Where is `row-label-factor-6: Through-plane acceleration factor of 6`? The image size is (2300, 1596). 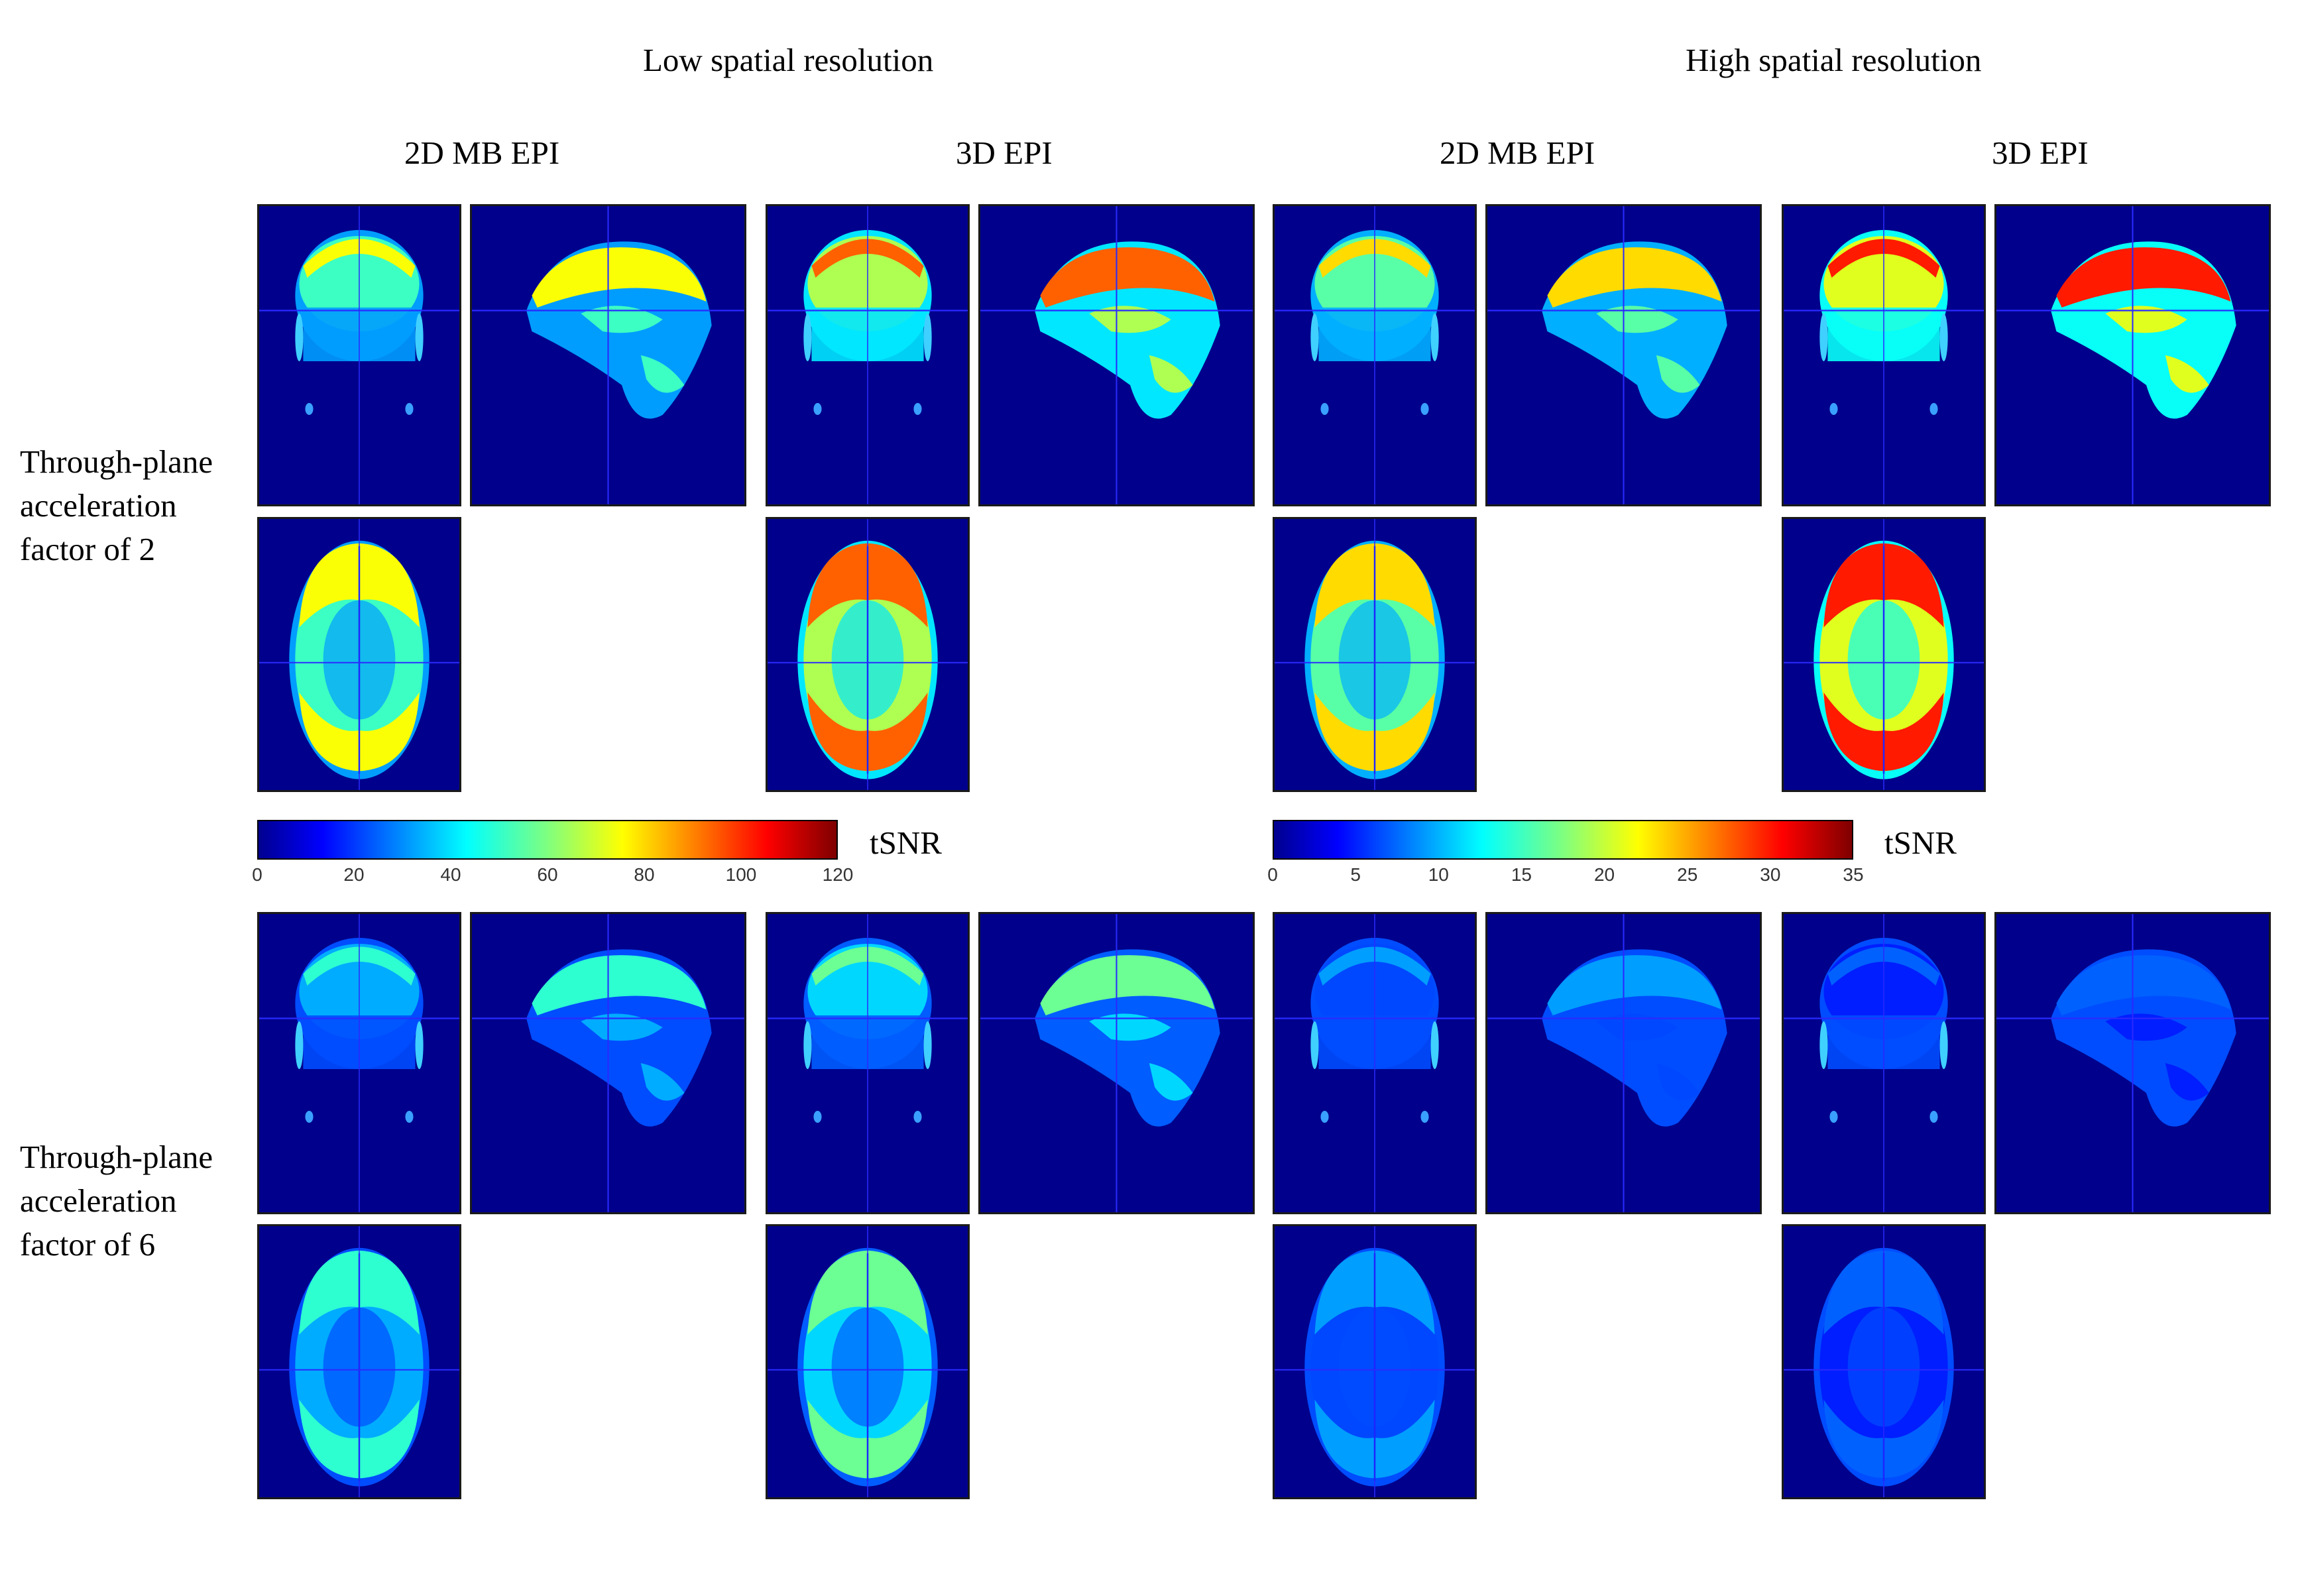
row-label-factor-6: Through-plane acceleration factor of 6 is located at coordinates (116, 1201).